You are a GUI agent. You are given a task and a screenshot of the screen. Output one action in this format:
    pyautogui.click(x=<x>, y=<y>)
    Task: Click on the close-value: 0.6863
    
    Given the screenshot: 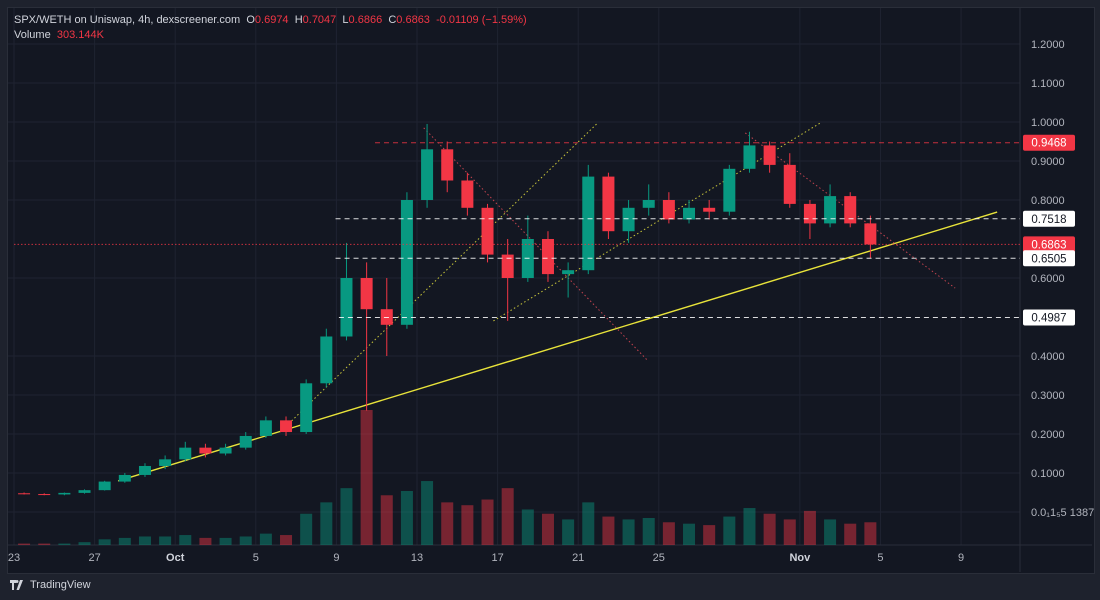 What is the action you would take?
    pyautogui.click(x=413, y=20)
    